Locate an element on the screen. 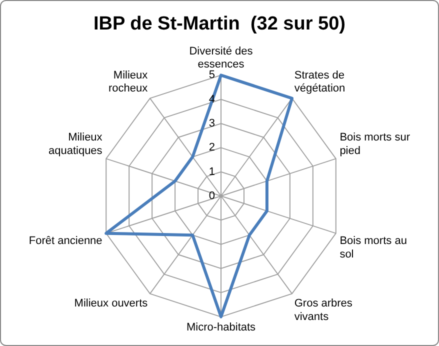  spoke-label: Milieux rocheux is located at coordinates (128, 81).